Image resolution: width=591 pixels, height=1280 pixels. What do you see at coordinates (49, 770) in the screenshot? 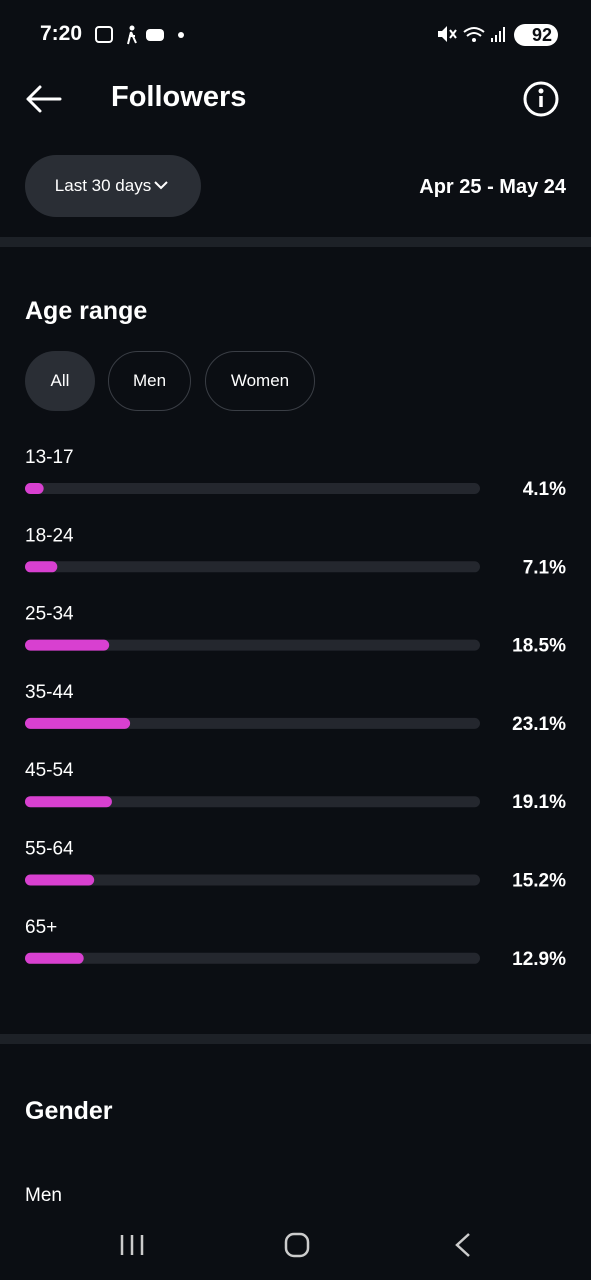
I see `category-label: 45-54` at bounding box center [49, 770].